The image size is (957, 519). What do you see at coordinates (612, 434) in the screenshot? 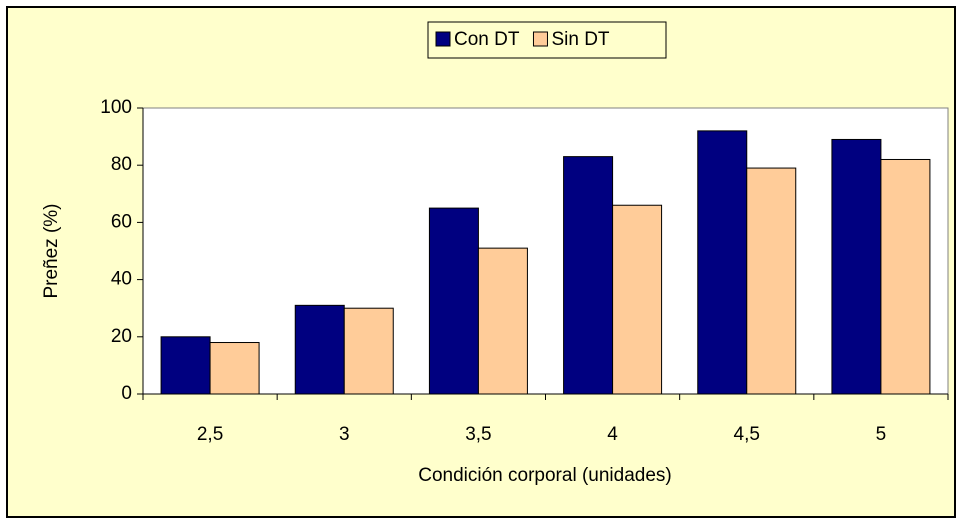
I see `x-tick-label: 4` at bounding box center [612, 434].